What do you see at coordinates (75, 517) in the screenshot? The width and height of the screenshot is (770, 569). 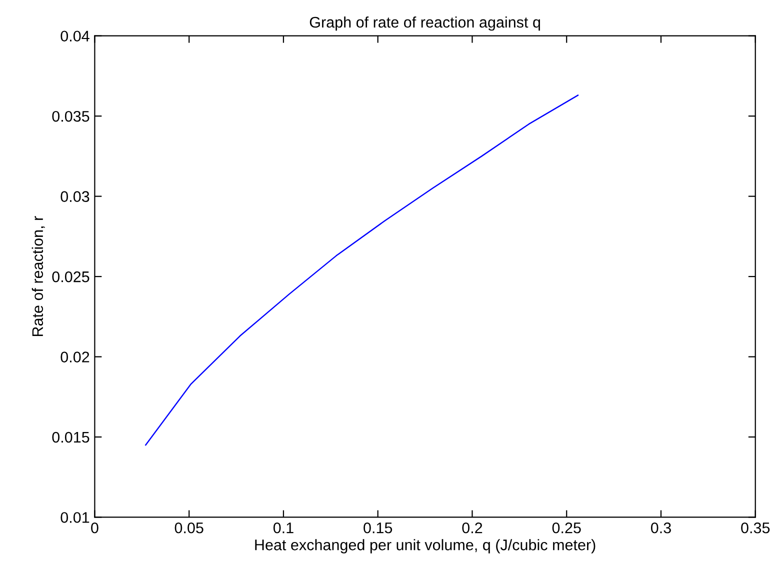 I see `y-tick-label: 0.01` at bounding box center [75, 517].